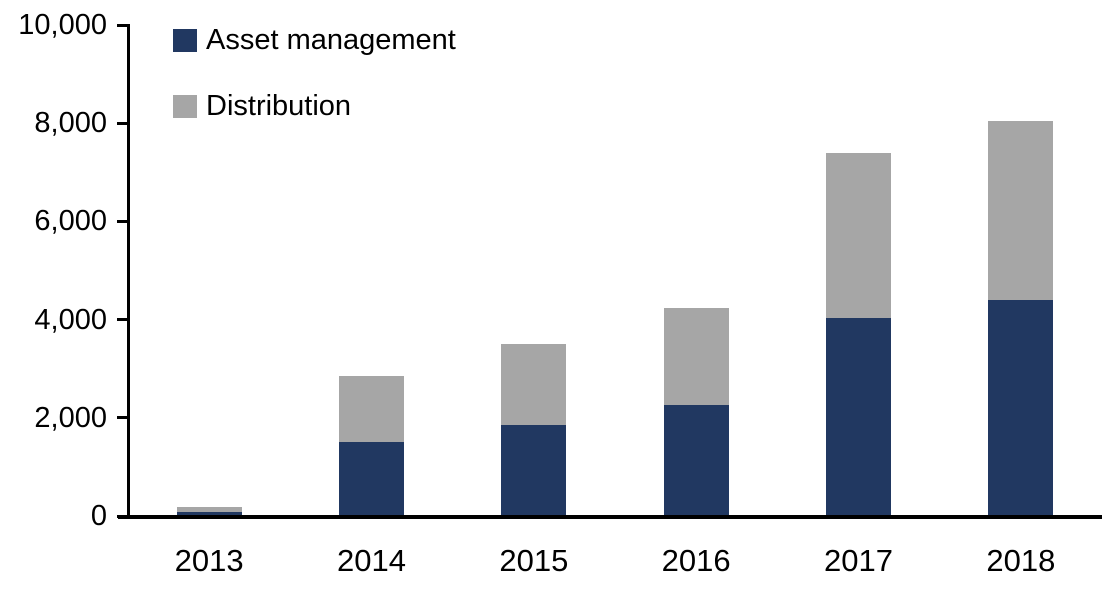 The width and height of the screenshot is (1102, 594). What do you see at coordinates (1021, 210) in the screenshot?
I see `bar-segment-distribution-2018` at bounding box center [1021, 210].